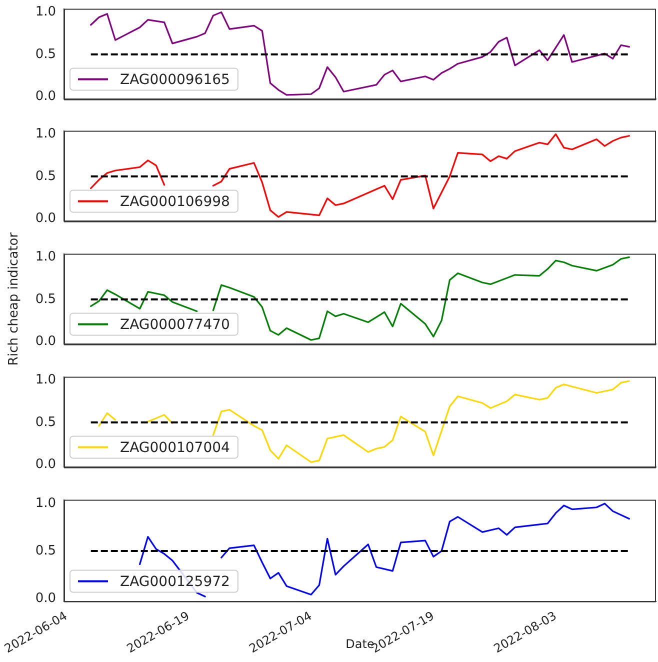  I want to click on legend-label: ZAG000107004, so click(175, 448).